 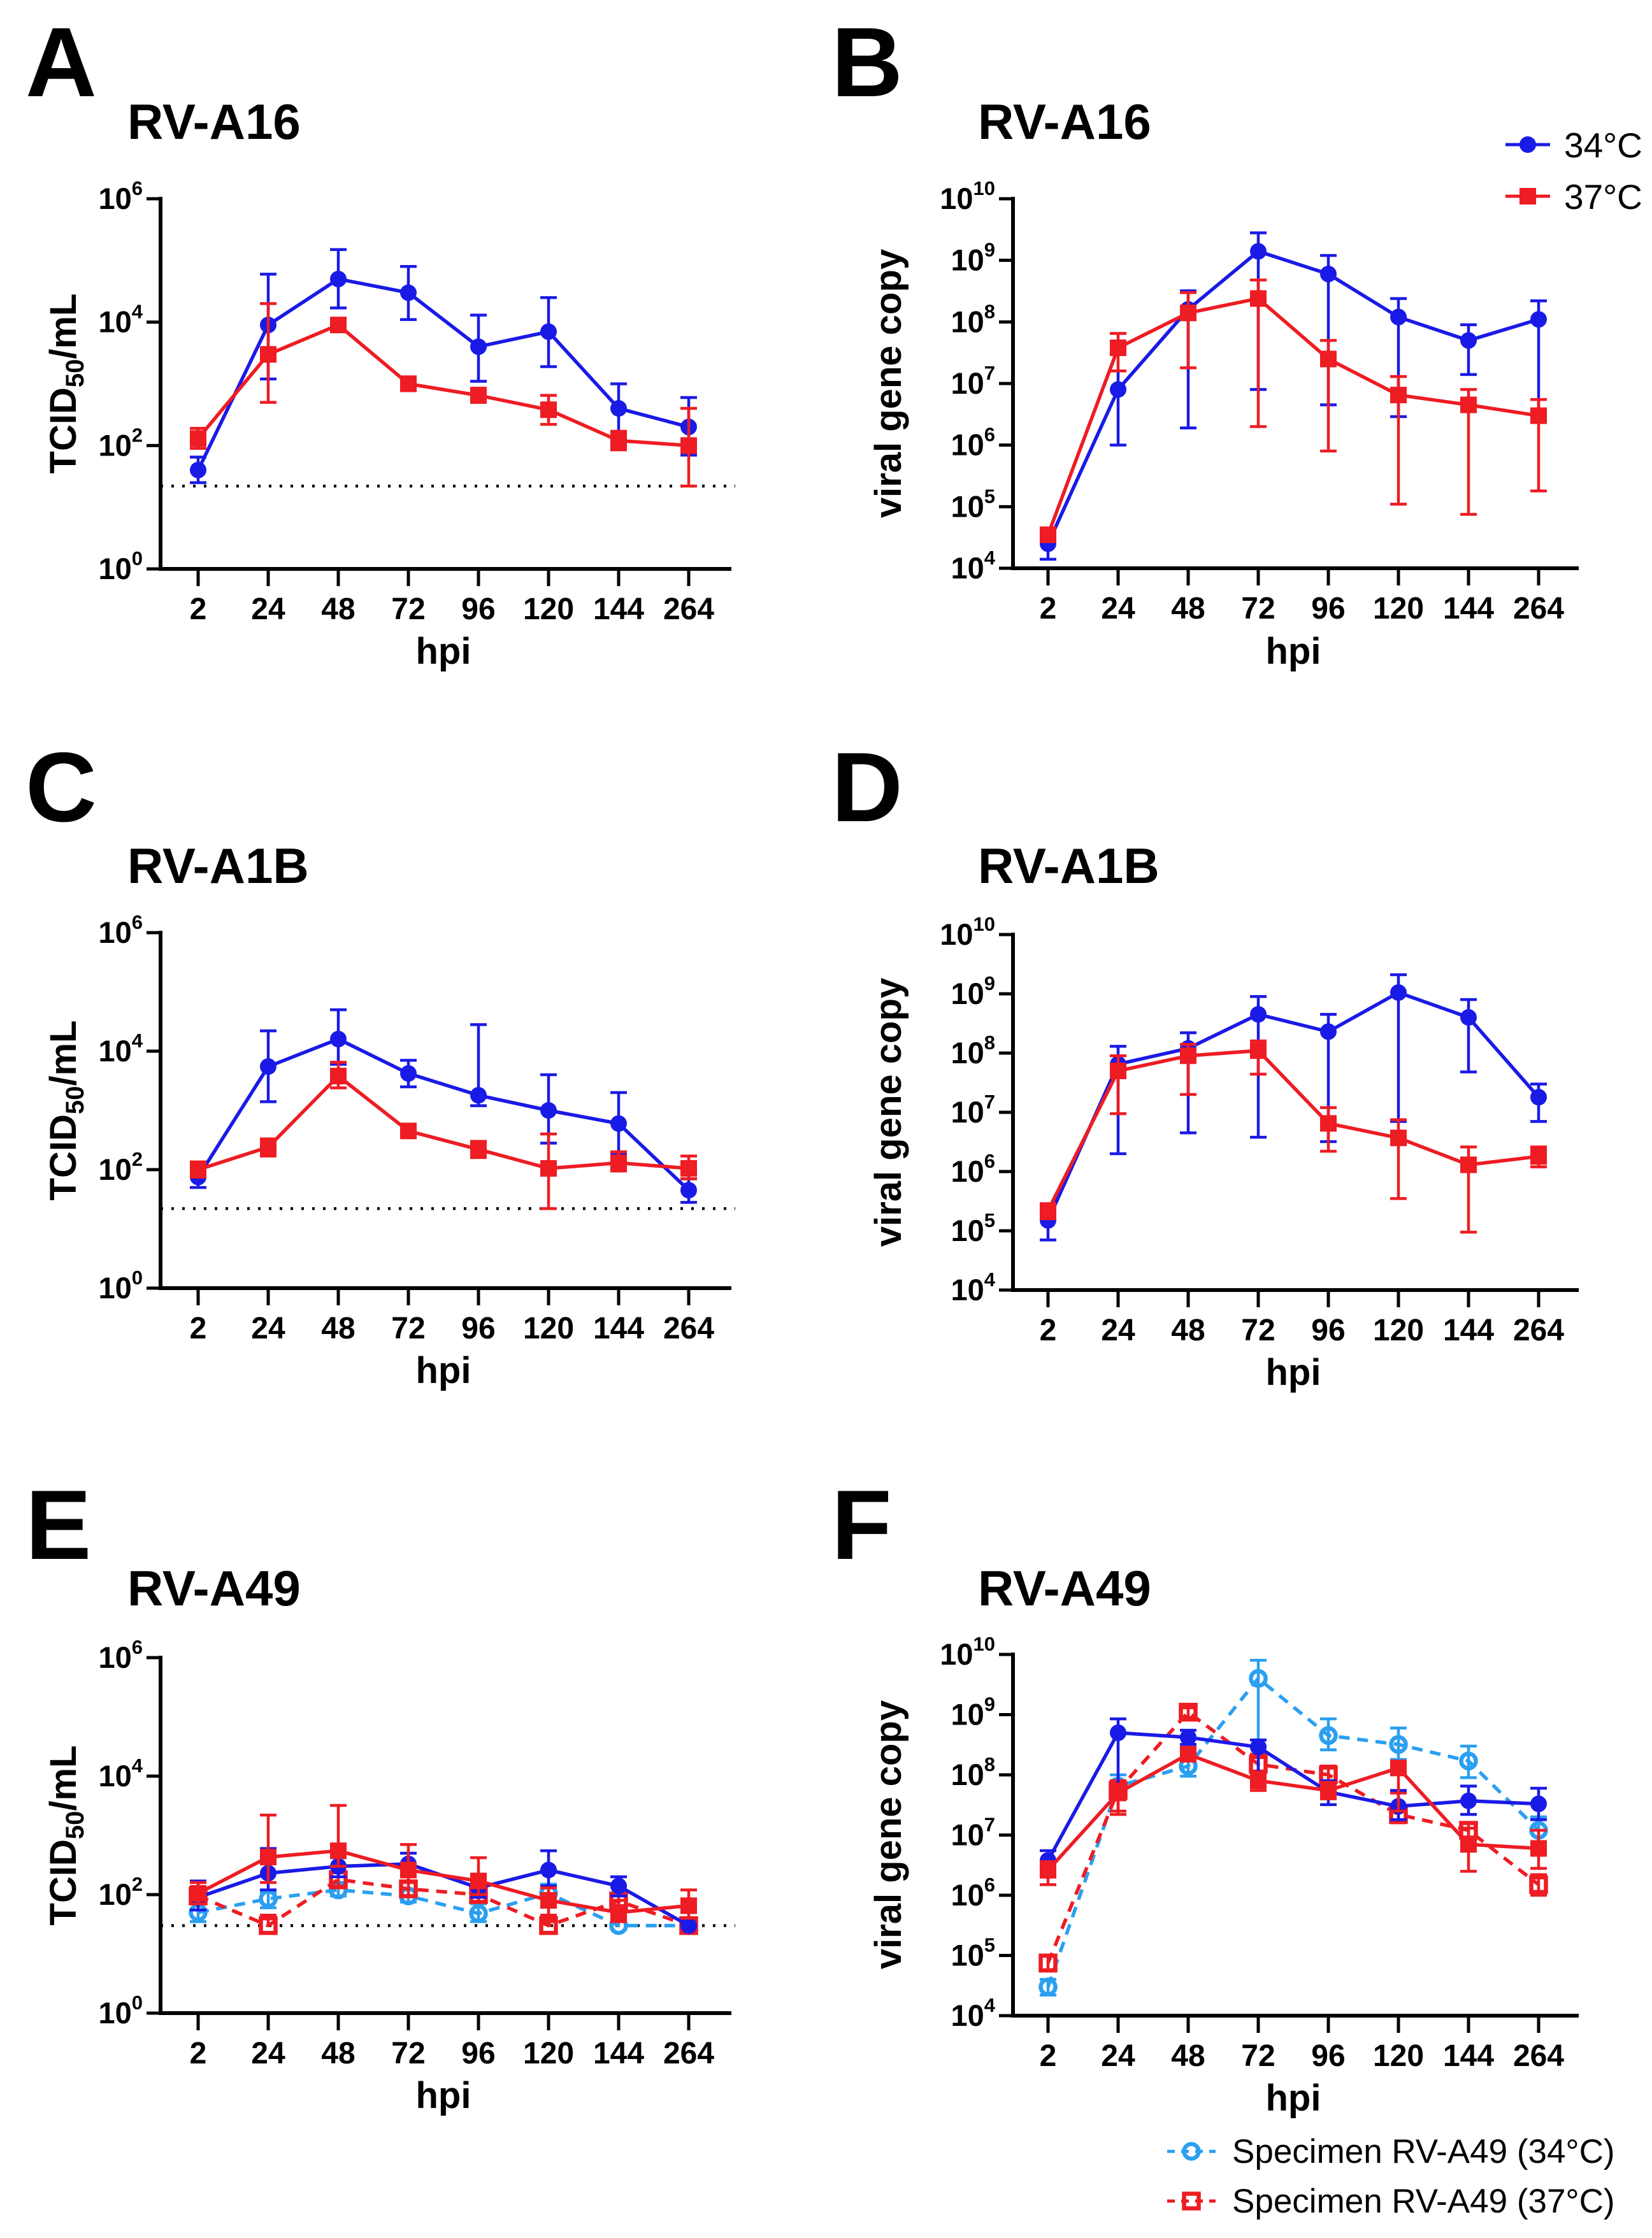 What do you see at coordinates (66, 1110) in the screenshot?
I see `panel-c-y-axis-title: TCID50/mL` at bounding box center [66, 1110].